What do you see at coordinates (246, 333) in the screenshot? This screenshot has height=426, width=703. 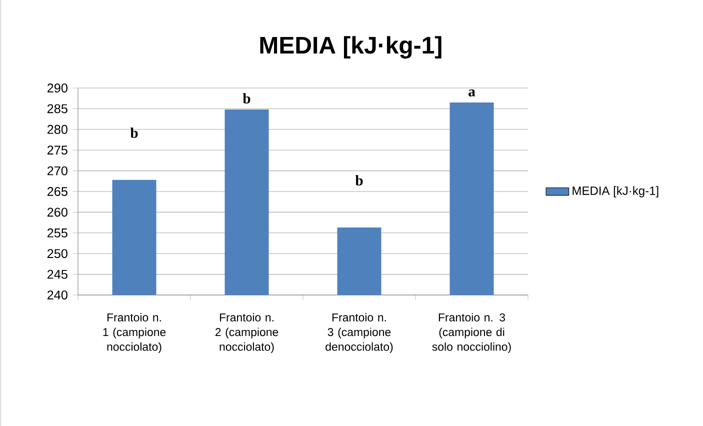 I see `x-tick-label: Frantoio n. 2 (campione nocciolato)` at bounding box center [246, 333].